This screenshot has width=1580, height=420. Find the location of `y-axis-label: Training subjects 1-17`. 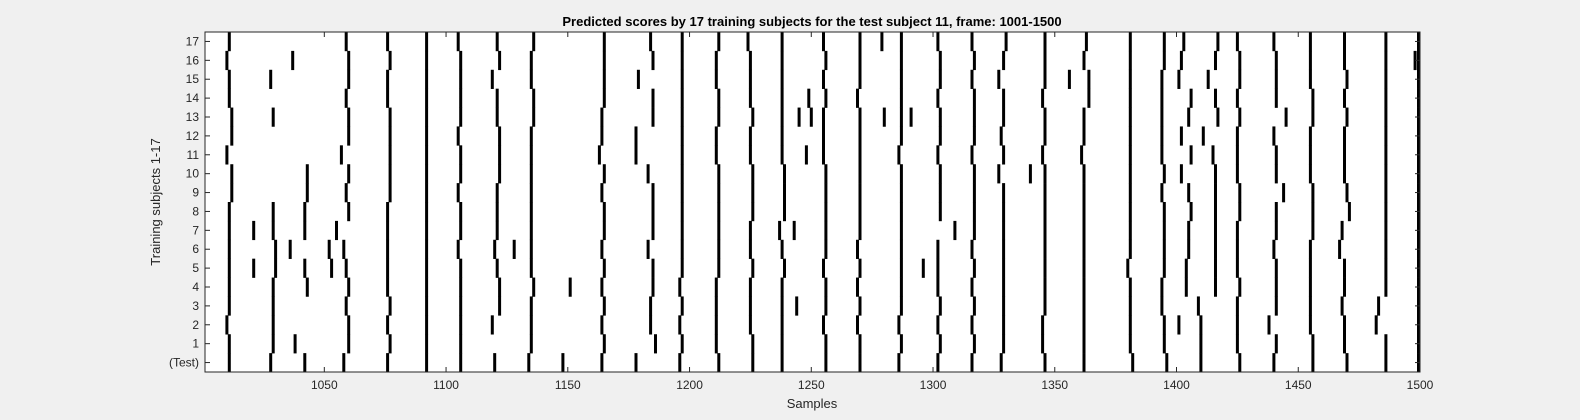

y-axis-label: Training subjects 1-17 is located at coordinates (155, 201).